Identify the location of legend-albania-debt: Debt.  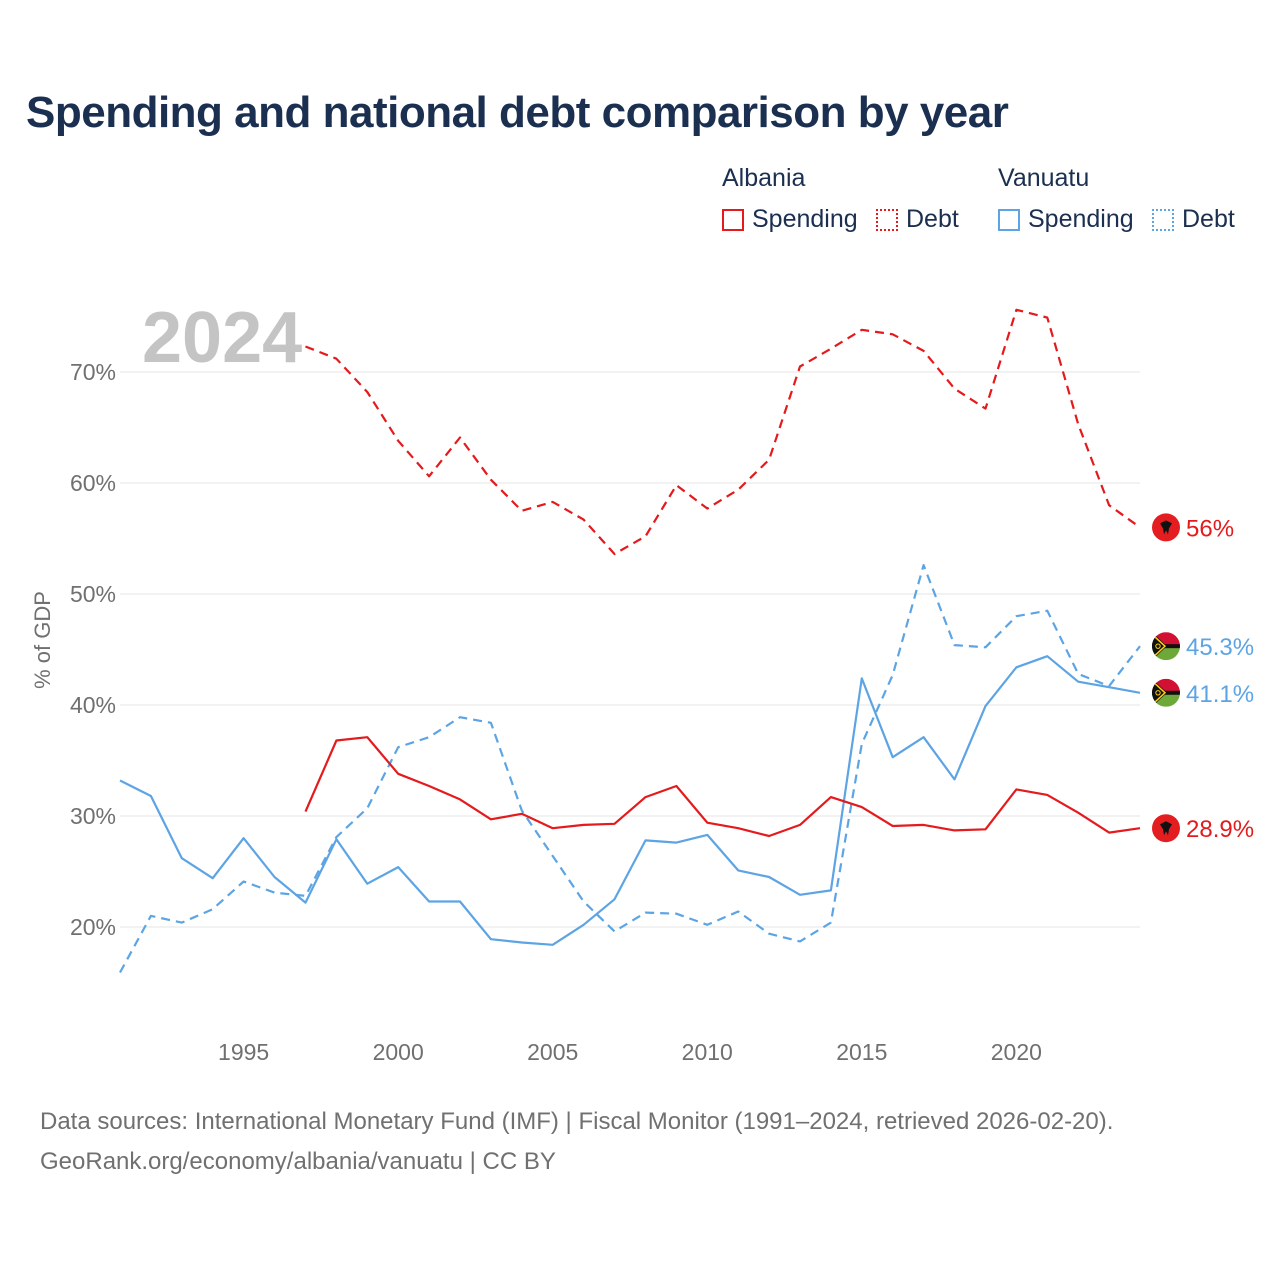
(917, 219).